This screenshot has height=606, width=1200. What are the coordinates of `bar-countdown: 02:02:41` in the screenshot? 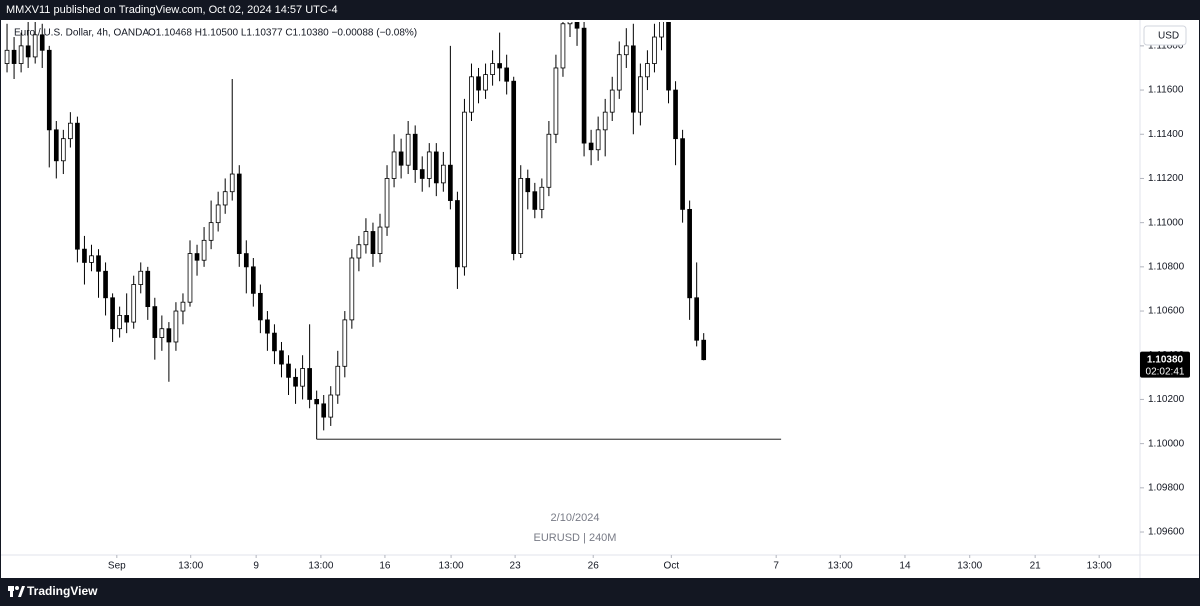 It's located at (1165, 371).